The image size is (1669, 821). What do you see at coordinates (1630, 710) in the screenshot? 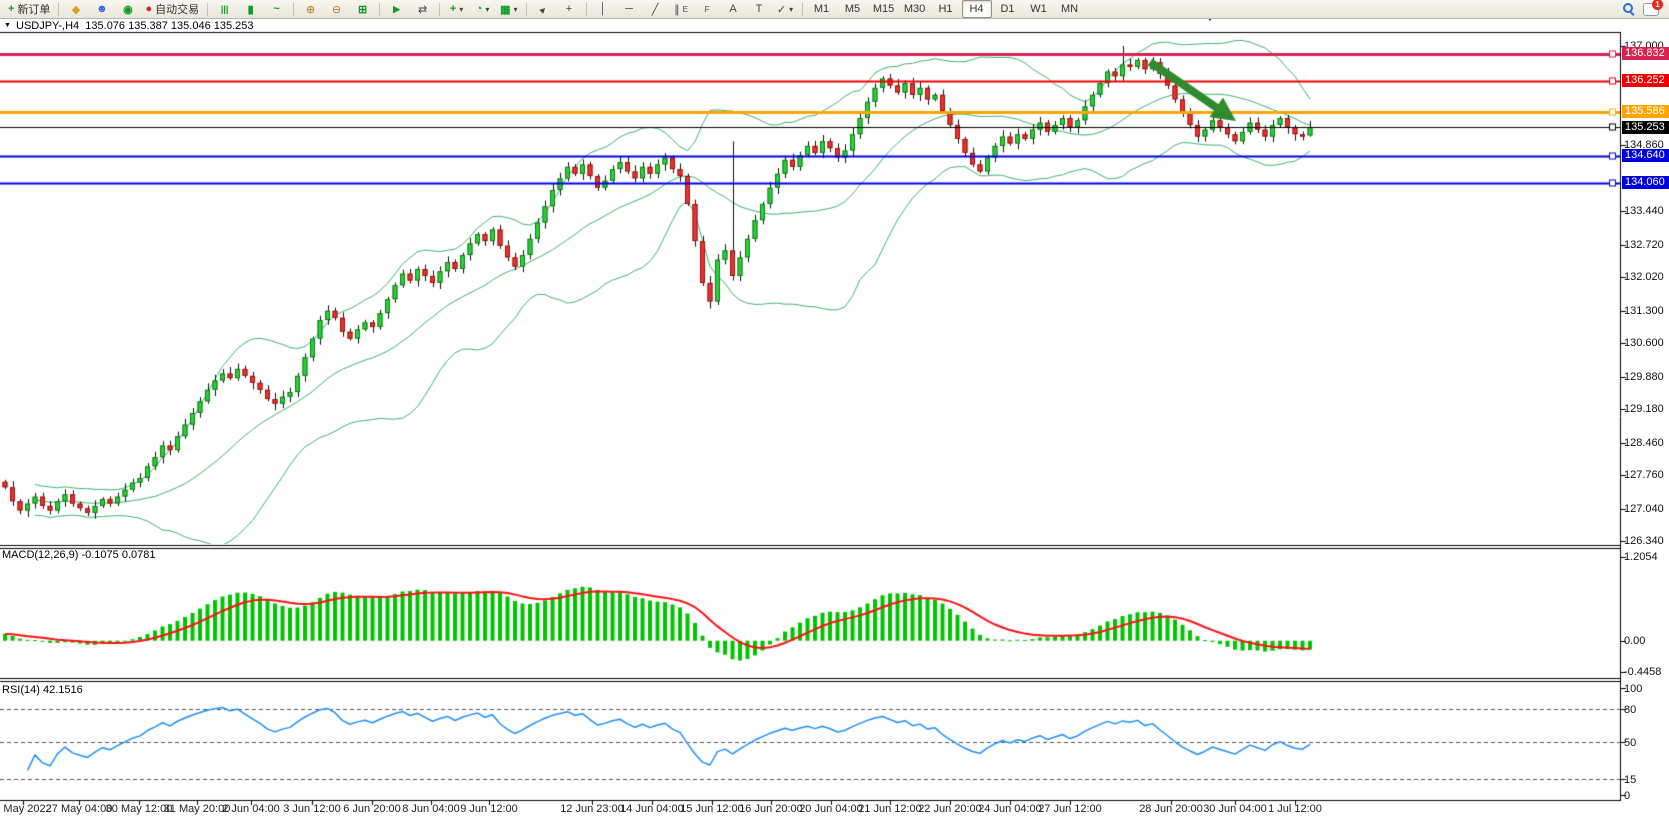
I see `rsi-axis-label: 80` at bounding box center [1630, 710].